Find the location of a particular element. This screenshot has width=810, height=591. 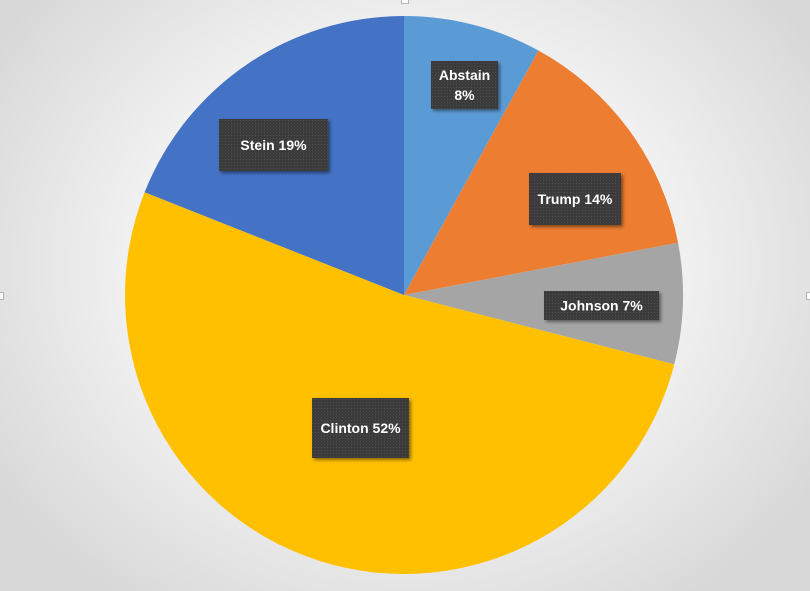

data-label-text: Johnson 7% is located at coordinates (601, 306).